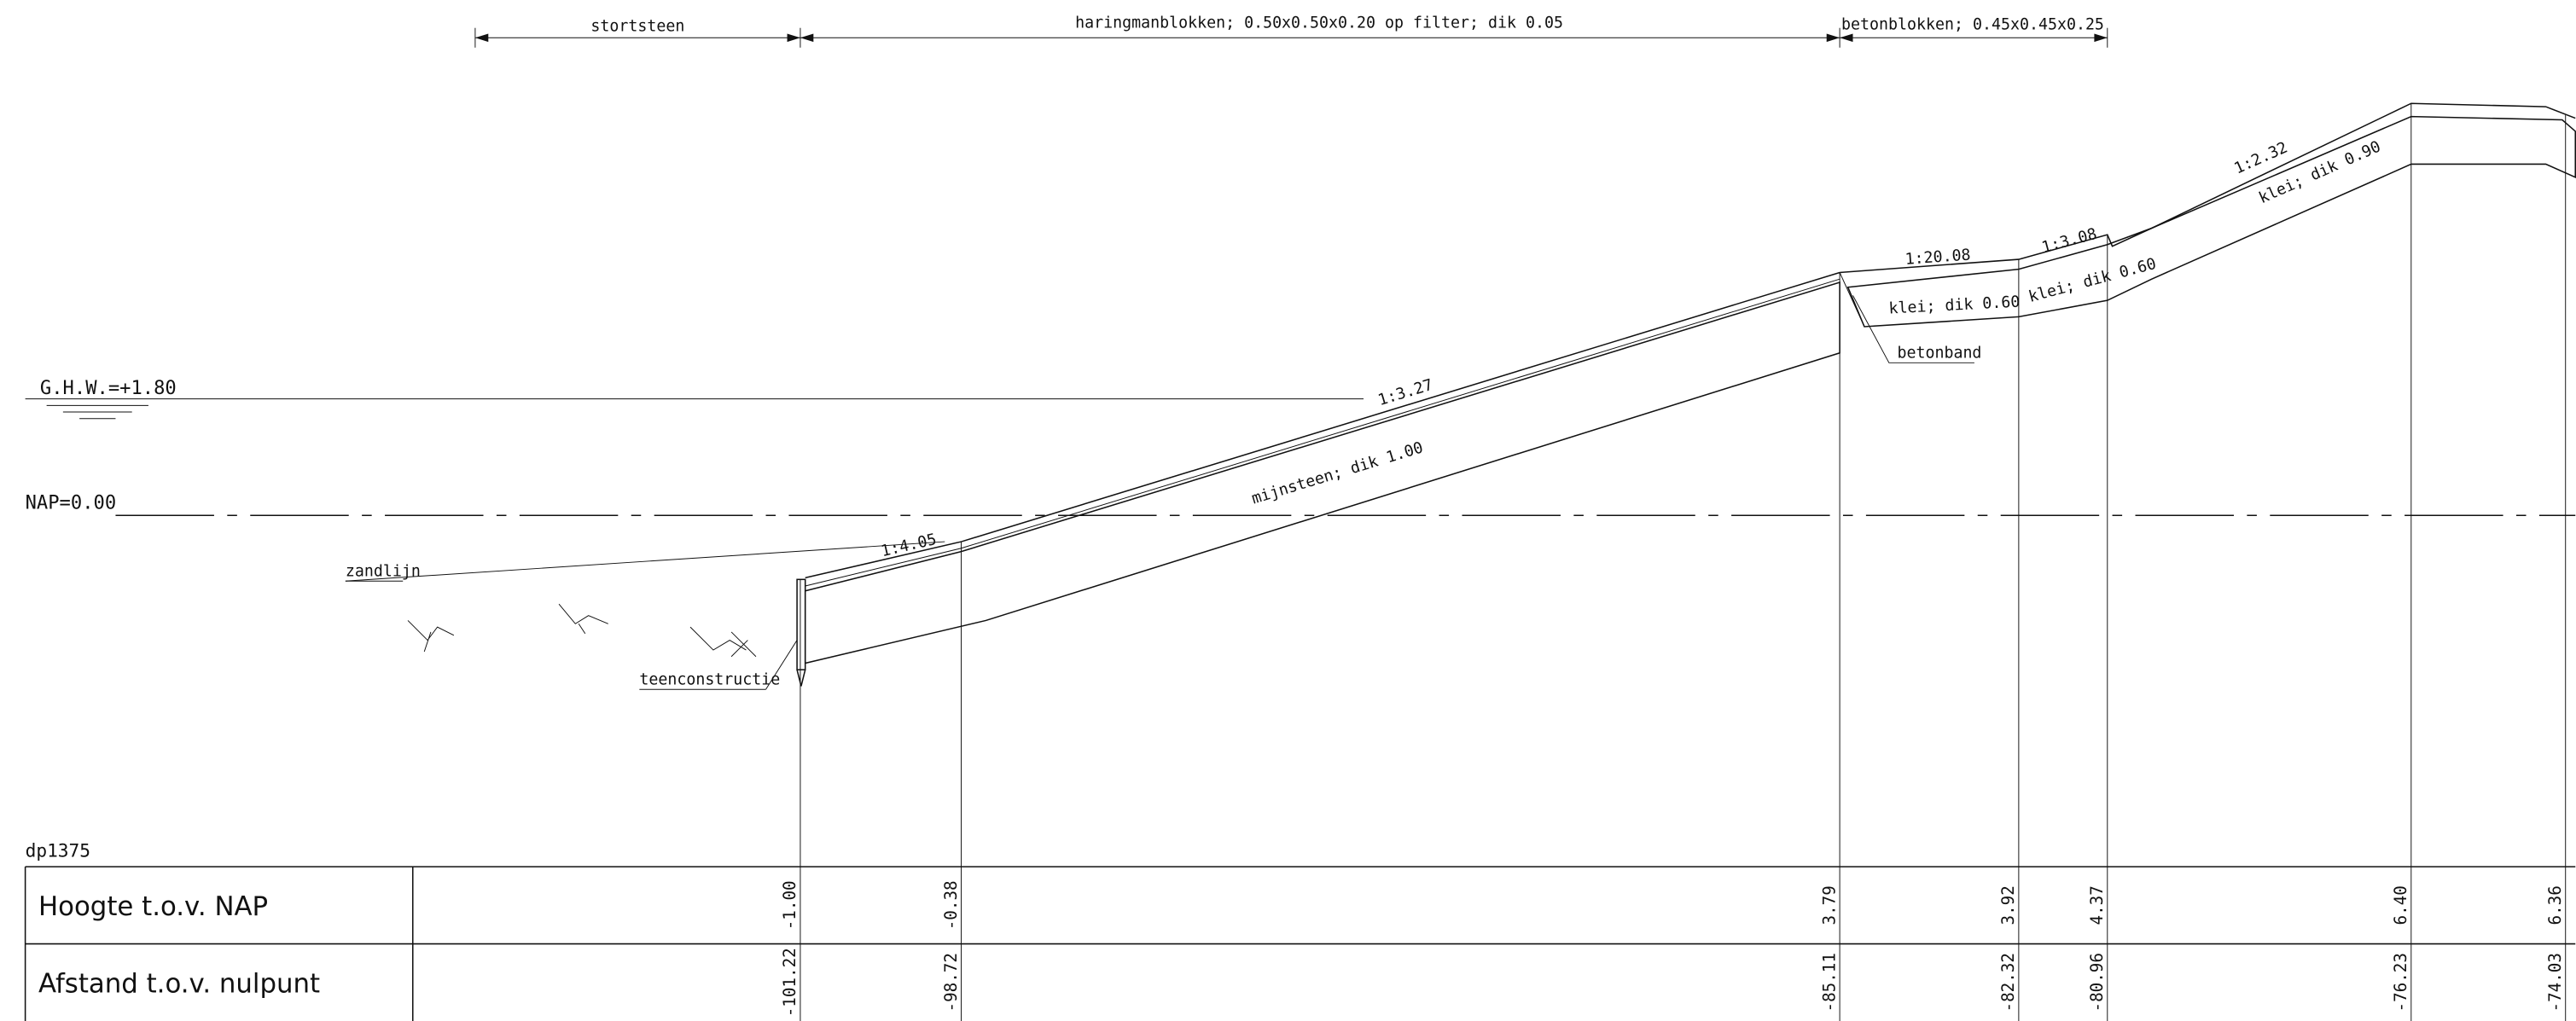 This screenshot has width=2576, height=1021. I want to click on cell-value: -76.23, so click(2400, 983).